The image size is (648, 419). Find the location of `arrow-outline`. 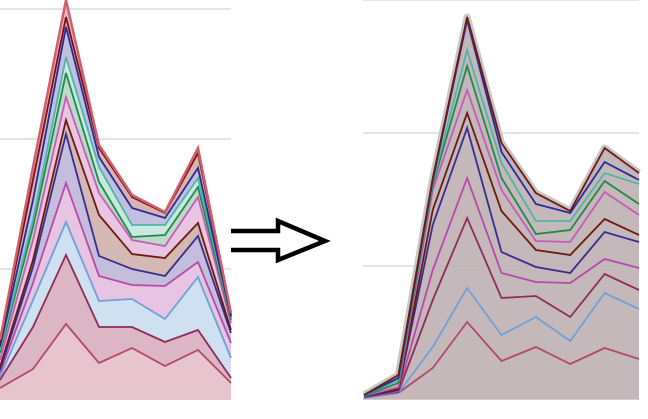

arrow-outline is located at coordinates (281, 240).